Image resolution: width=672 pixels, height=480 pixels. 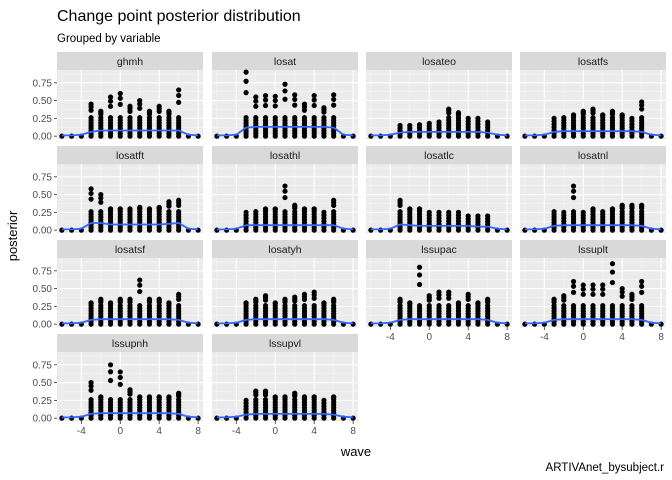 I want to click on facet-losat: losat, so click(x=285, y=95).